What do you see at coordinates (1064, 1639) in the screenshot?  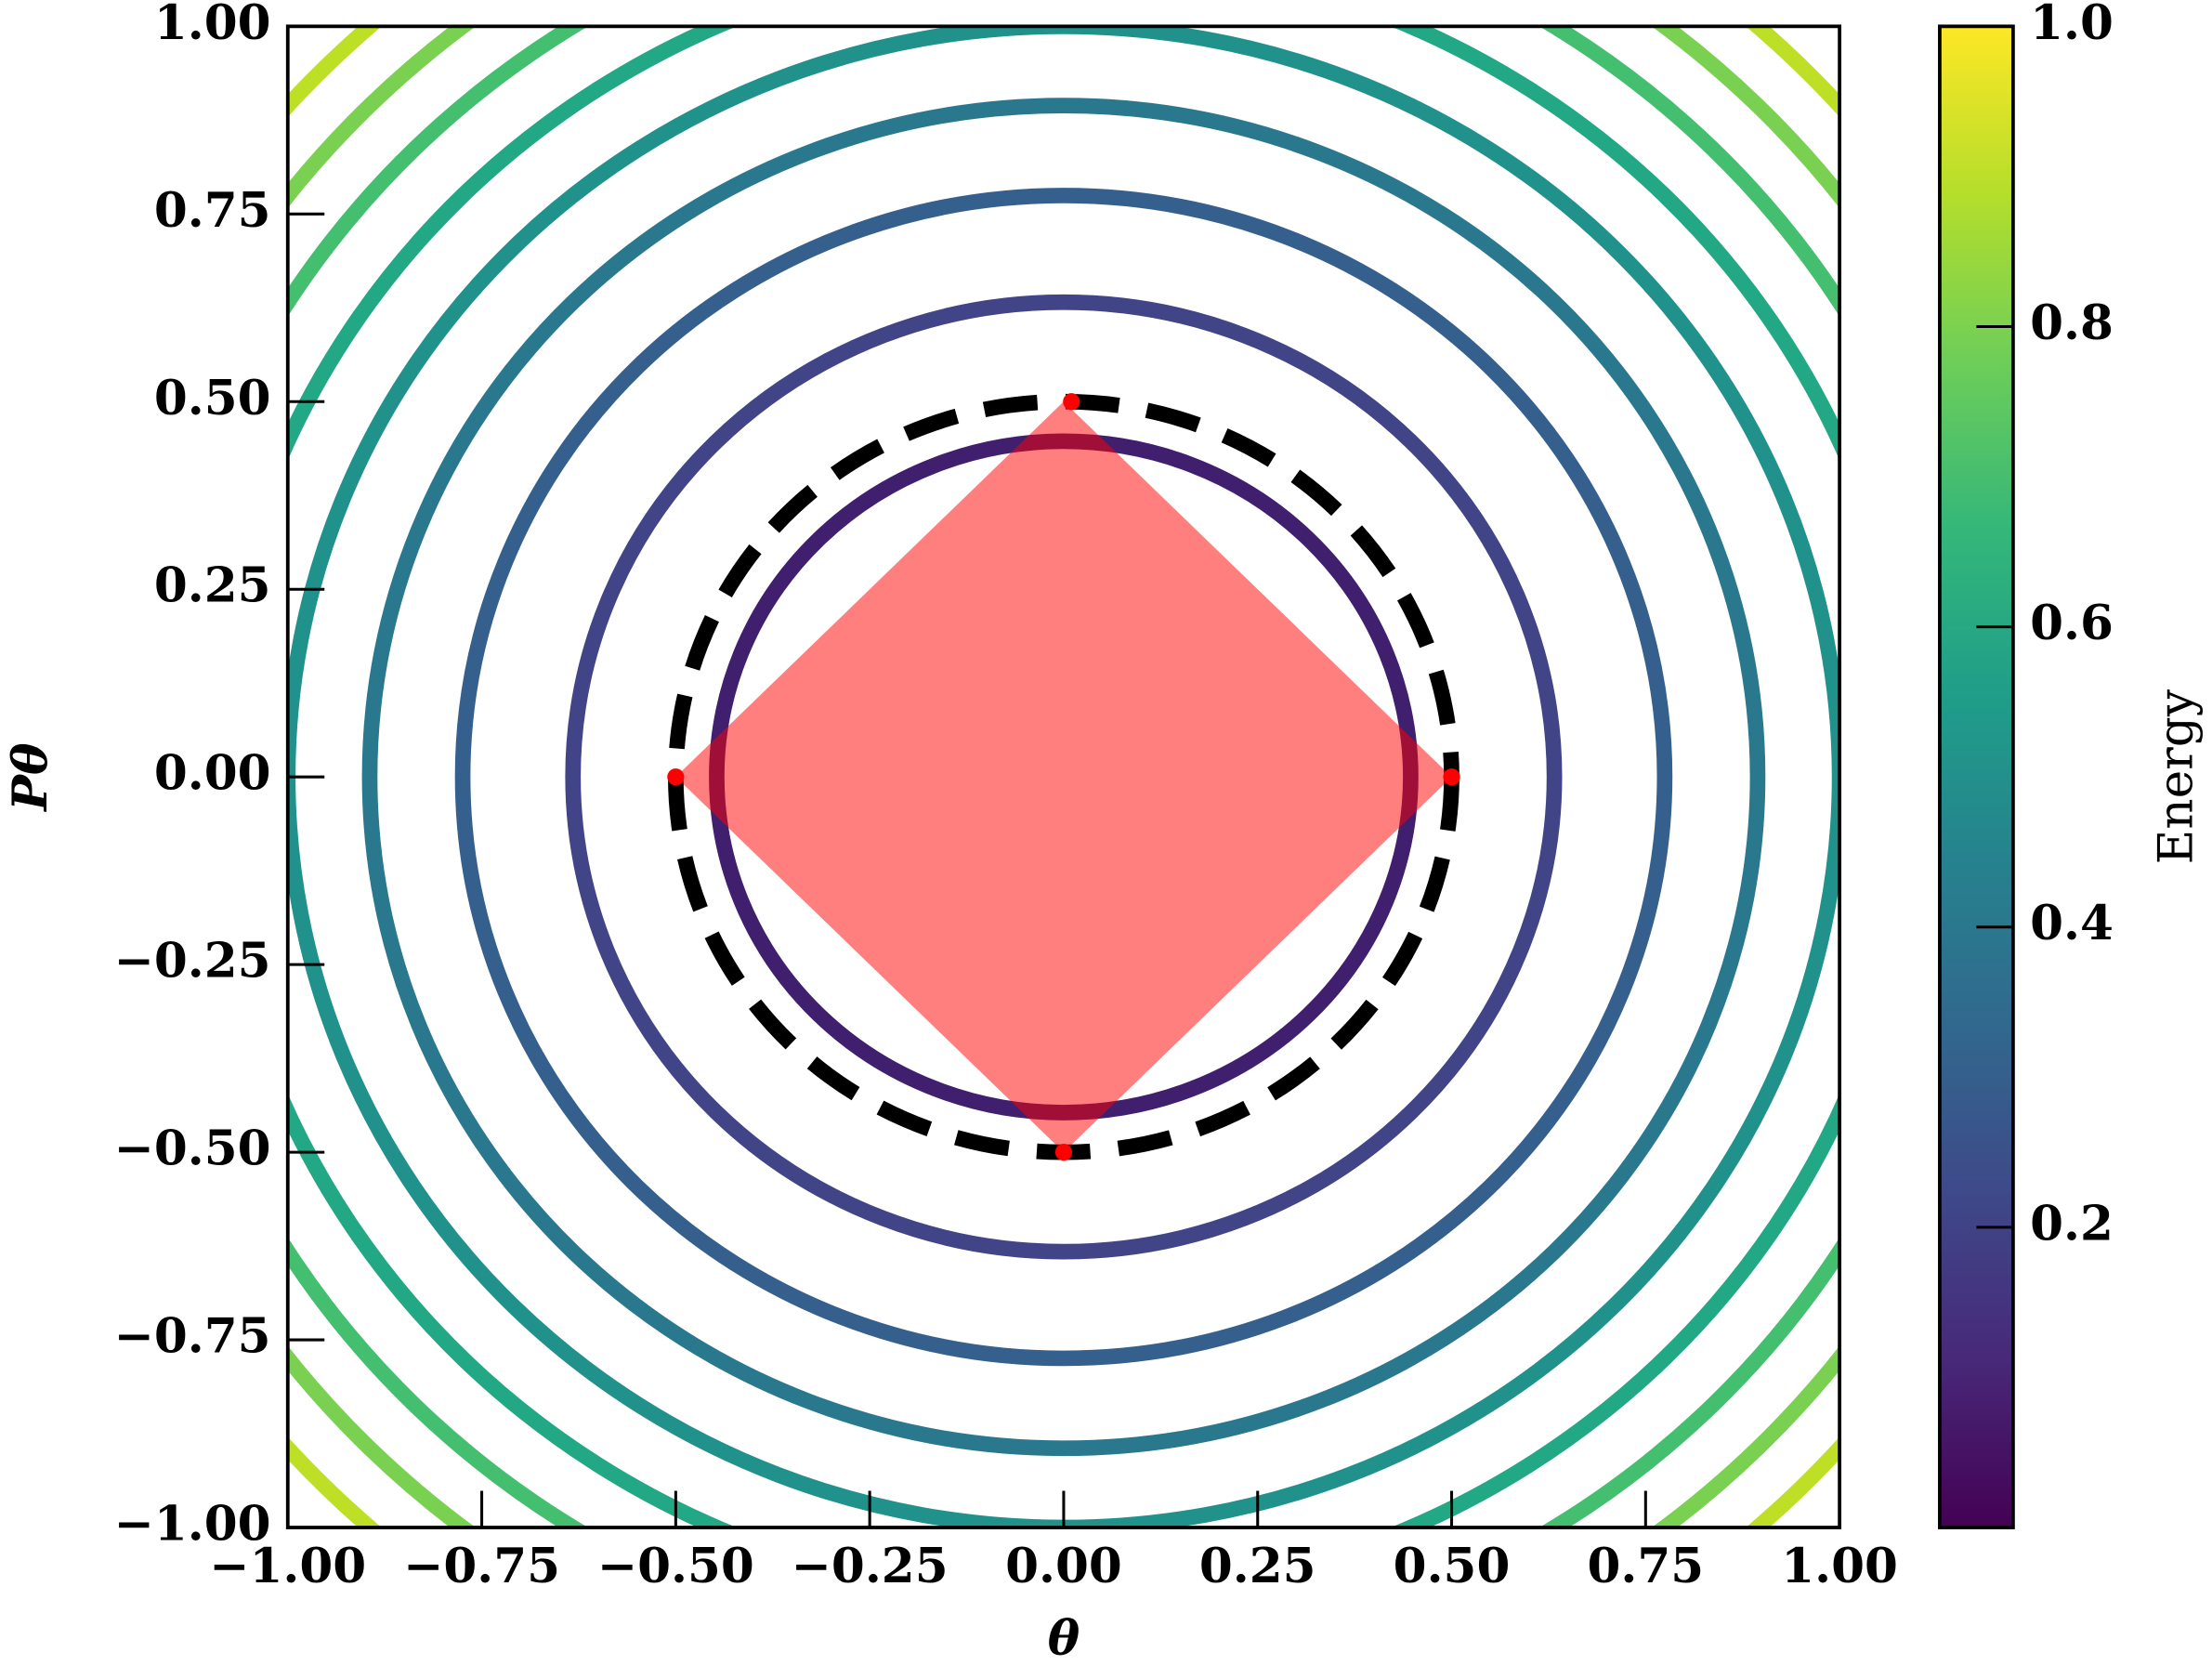 I see `x-axis-label: θ` at bounding box center [1064, 1639].